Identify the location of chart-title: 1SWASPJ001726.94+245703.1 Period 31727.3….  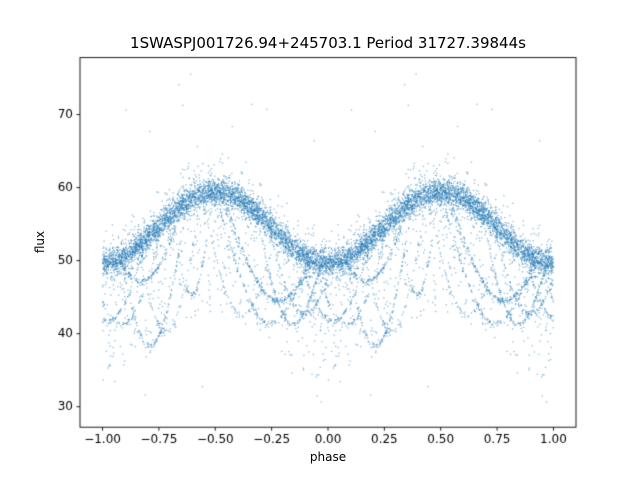
(328, 43).